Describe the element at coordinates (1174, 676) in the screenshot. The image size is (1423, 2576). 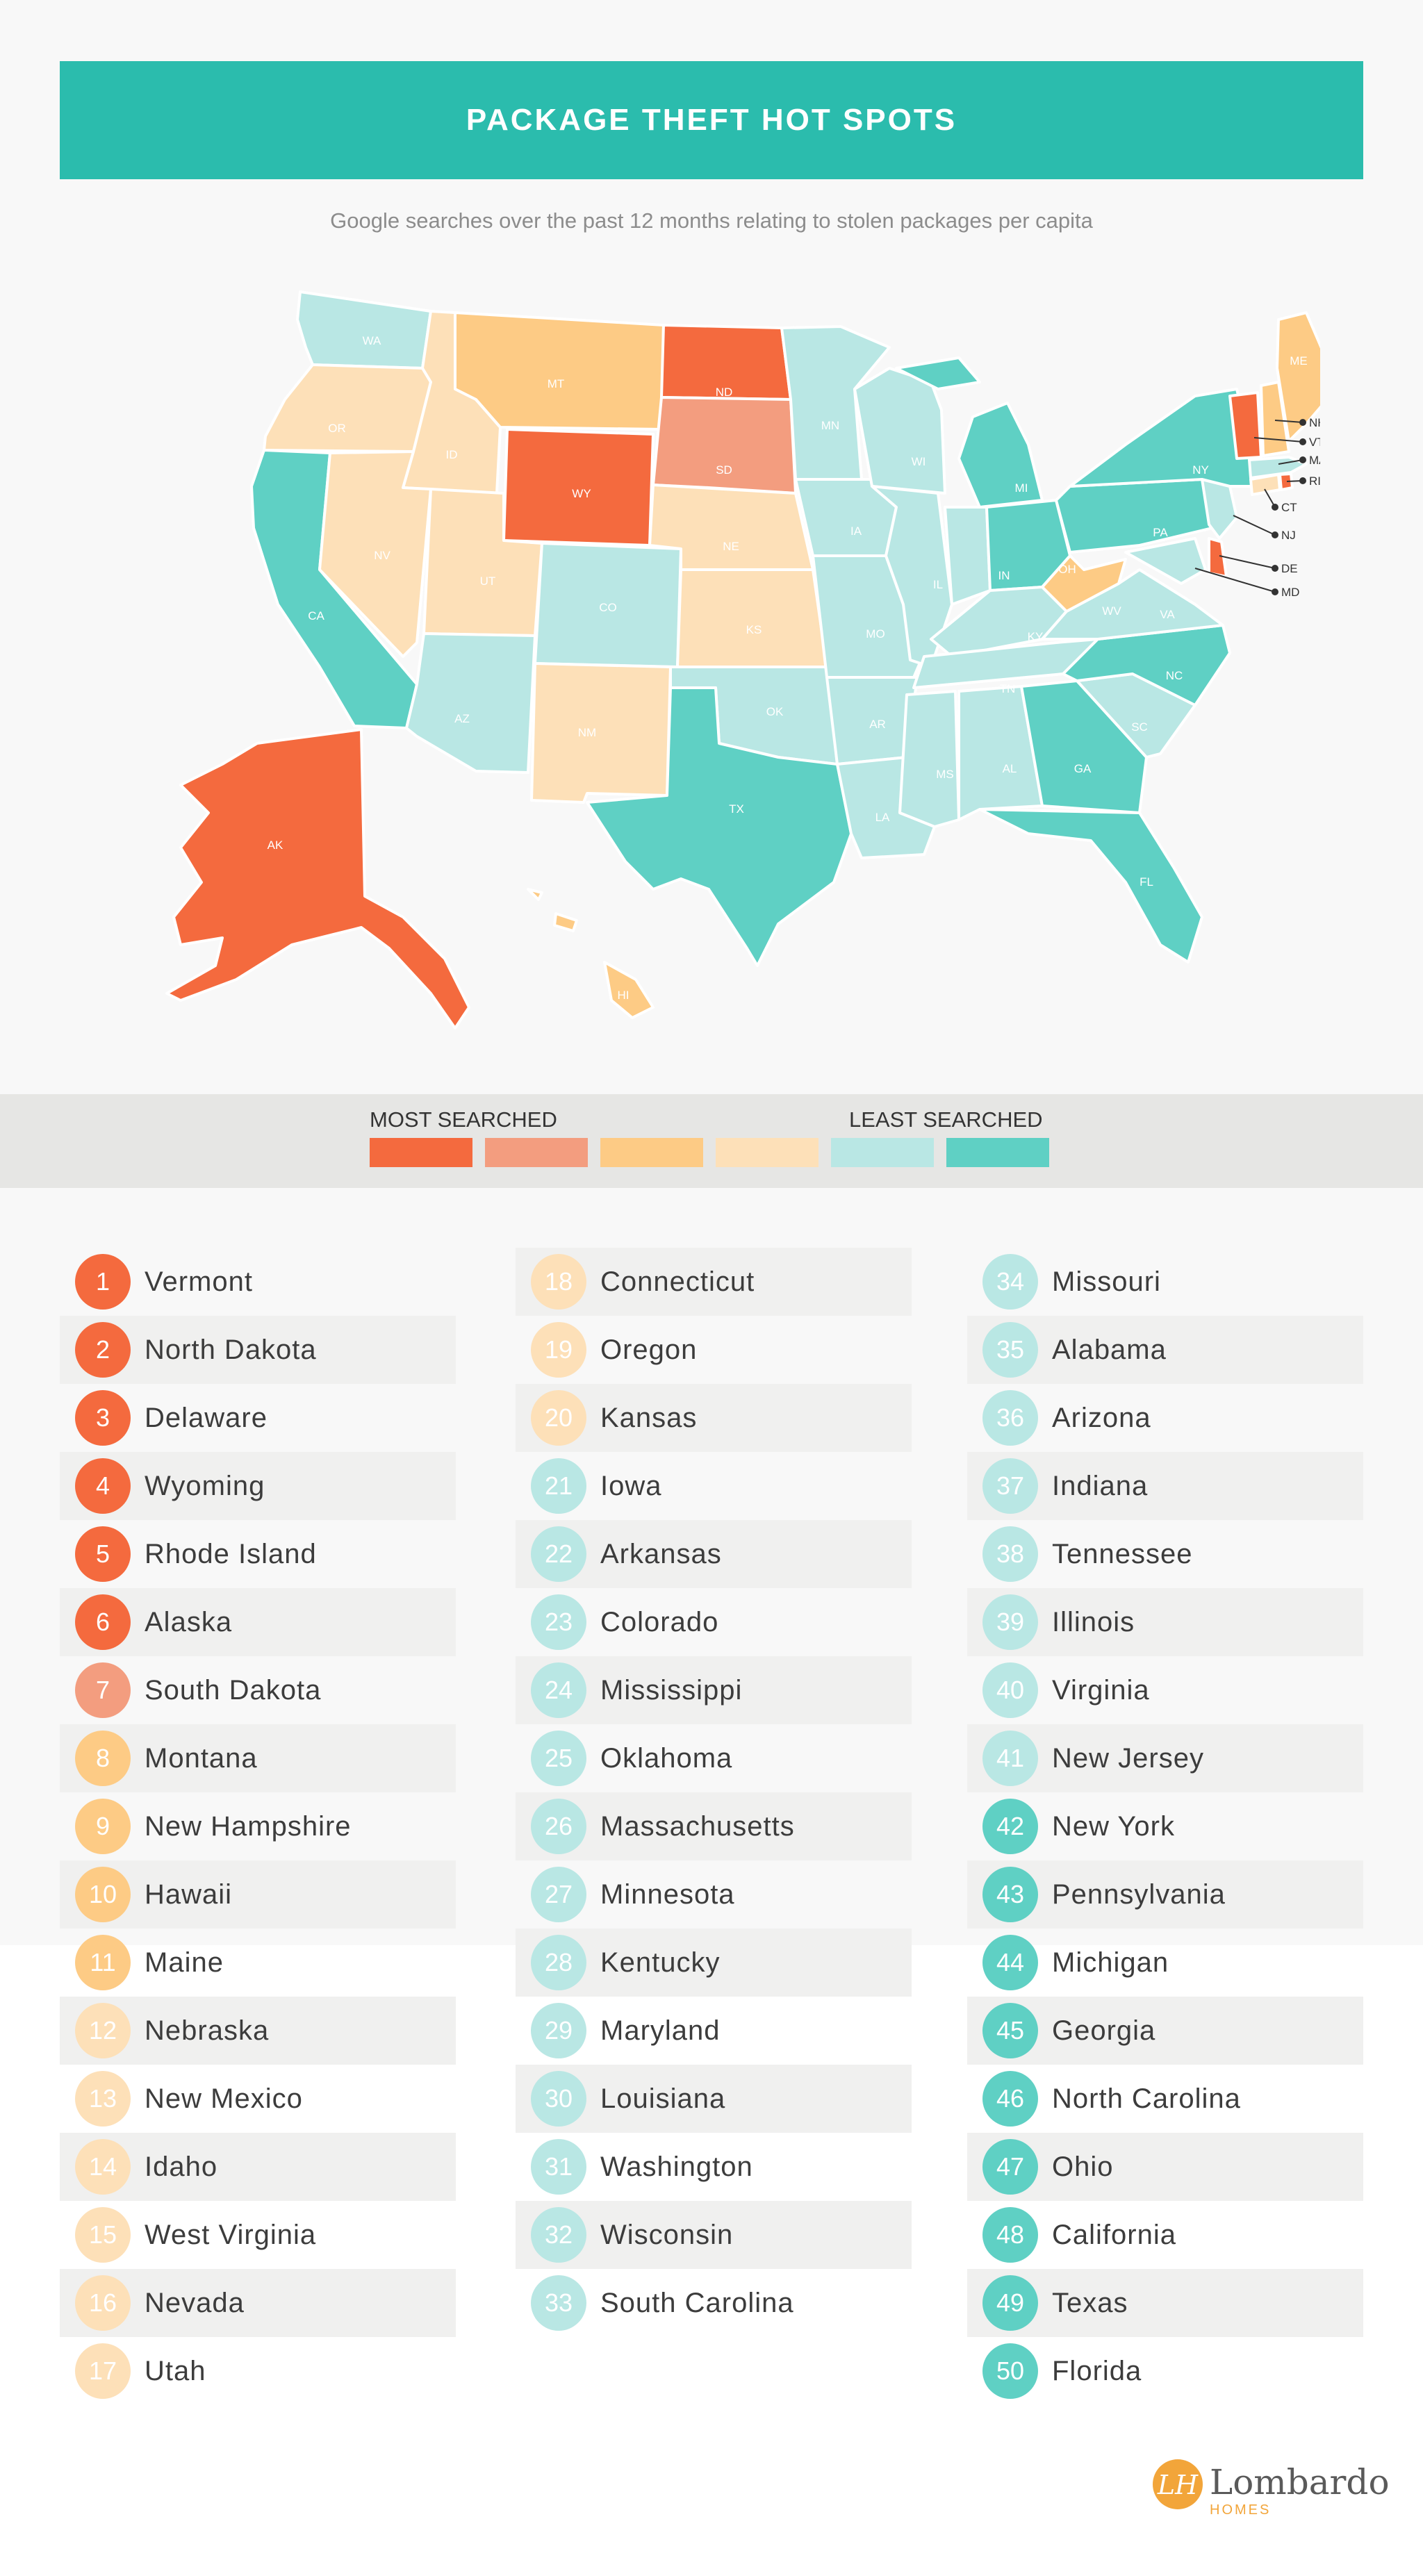
I see `map-label-NC: NC` at that location.